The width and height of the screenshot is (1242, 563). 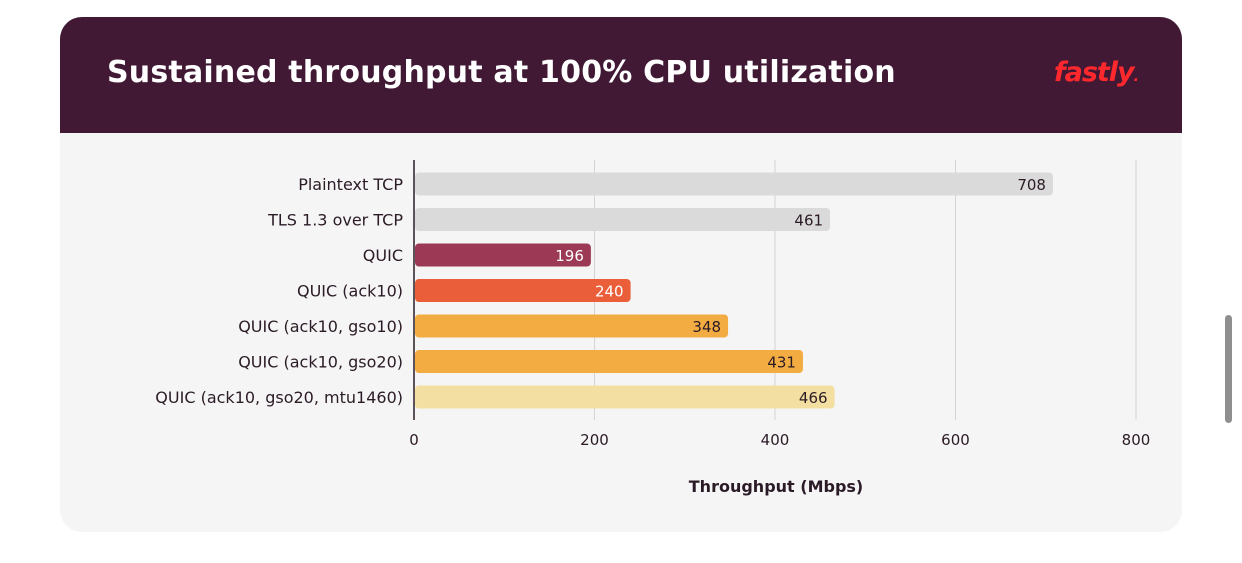 I want to click on fastly-logo: fastly., so click(x=1096, y=72).